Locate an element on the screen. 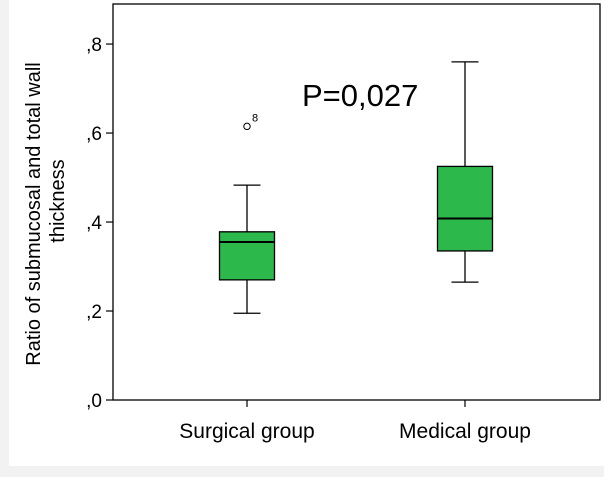  y-axis-label-line2: thickness is located at coordinates (58, 200).